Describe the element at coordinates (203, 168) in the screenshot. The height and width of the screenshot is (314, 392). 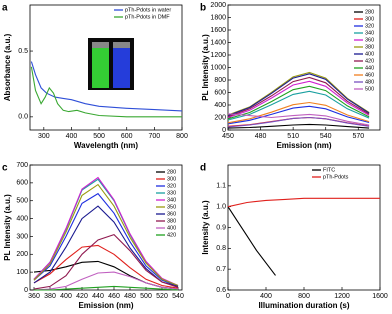
I see `panel-label: d` at that location.